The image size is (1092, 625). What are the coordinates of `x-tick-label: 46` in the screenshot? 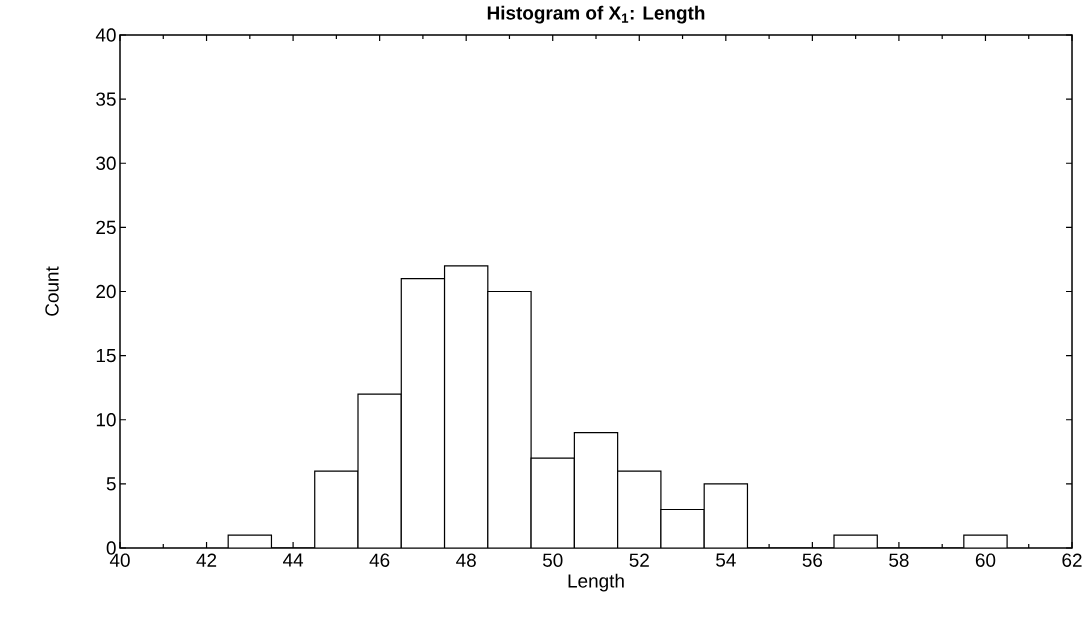 It's located at (379, 560).